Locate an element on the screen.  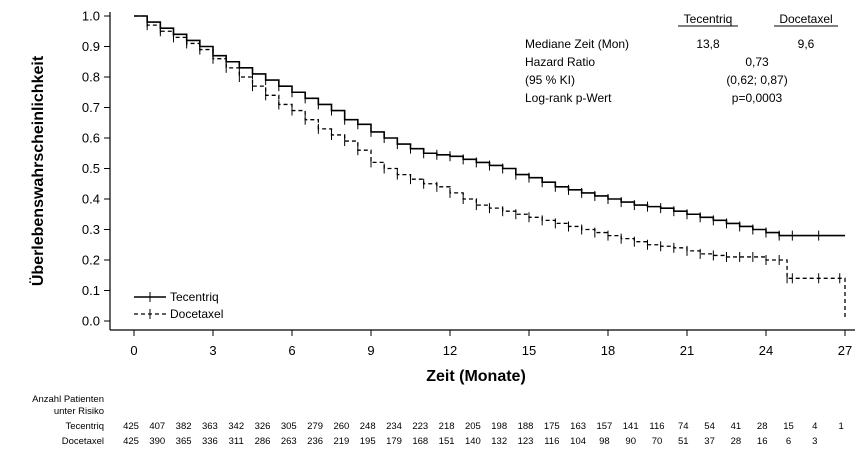
x-tick-label: 0 is located at coordinates (133, 350).